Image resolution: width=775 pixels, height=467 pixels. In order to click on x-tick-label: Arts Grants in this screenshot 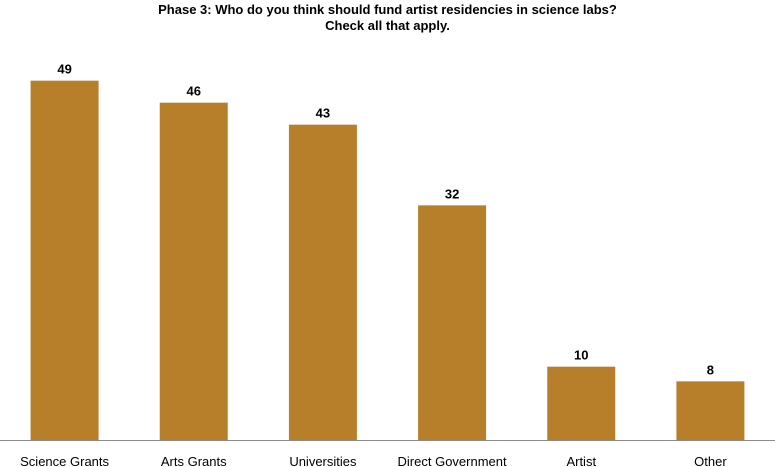, I will do `click(194, 460)`.